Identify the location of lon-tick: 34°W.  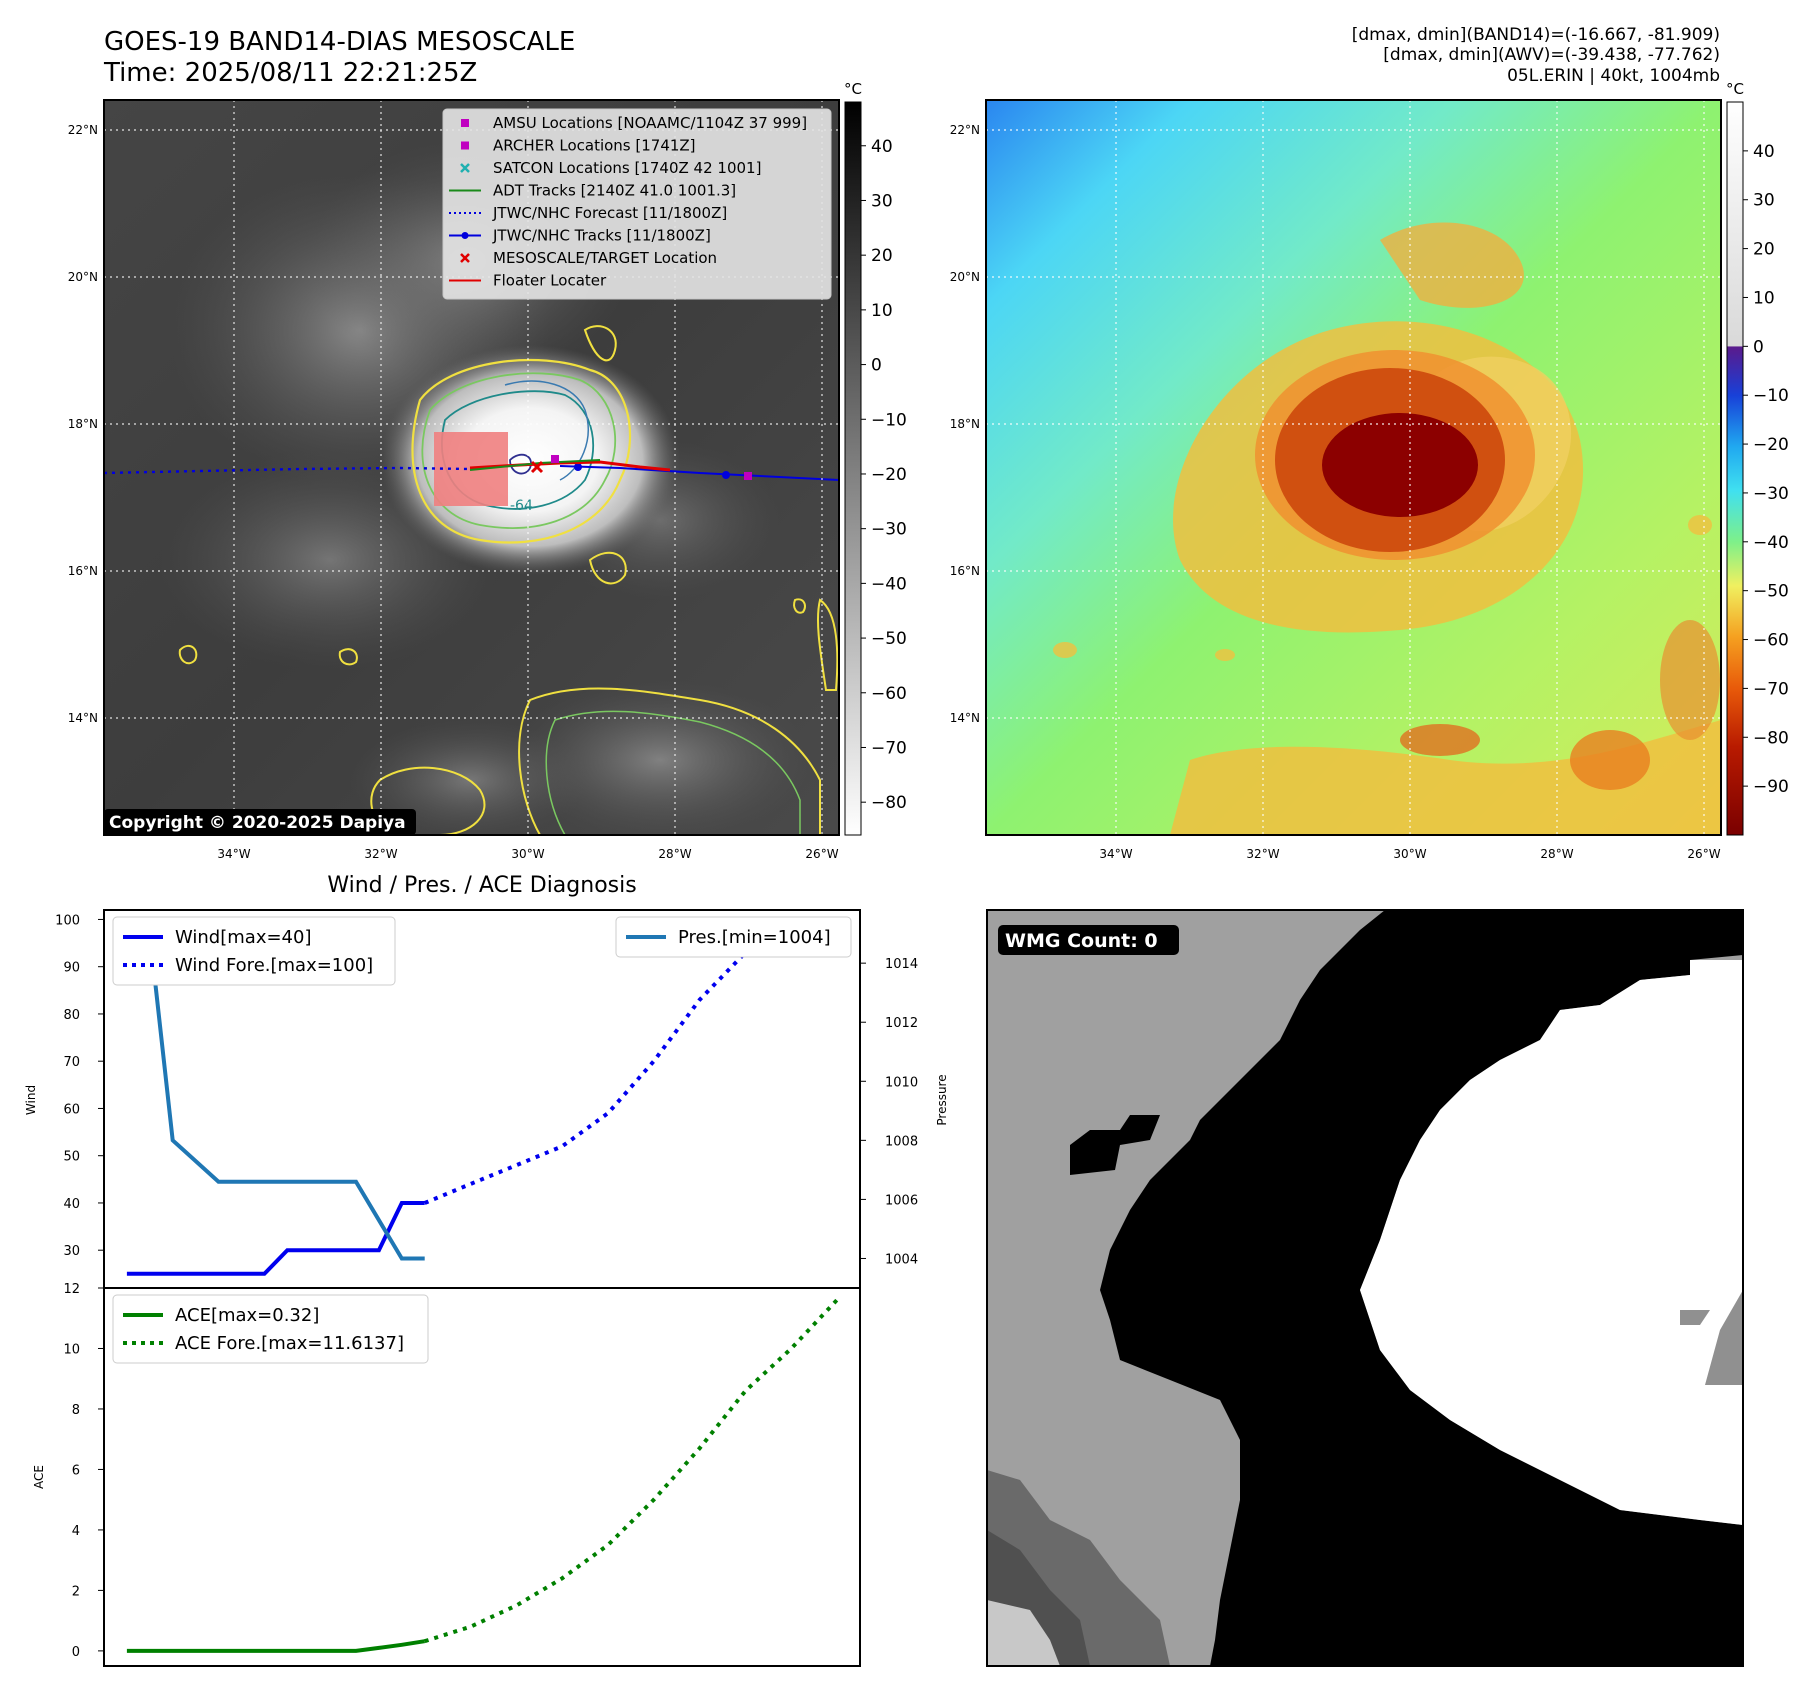
(233, 854).